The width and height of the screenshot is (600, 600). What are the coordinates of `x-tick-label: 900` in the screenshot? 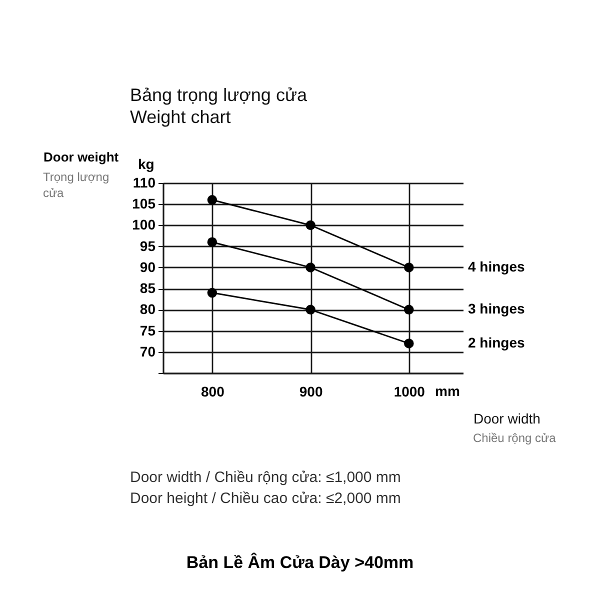 It's located at (311, 392).